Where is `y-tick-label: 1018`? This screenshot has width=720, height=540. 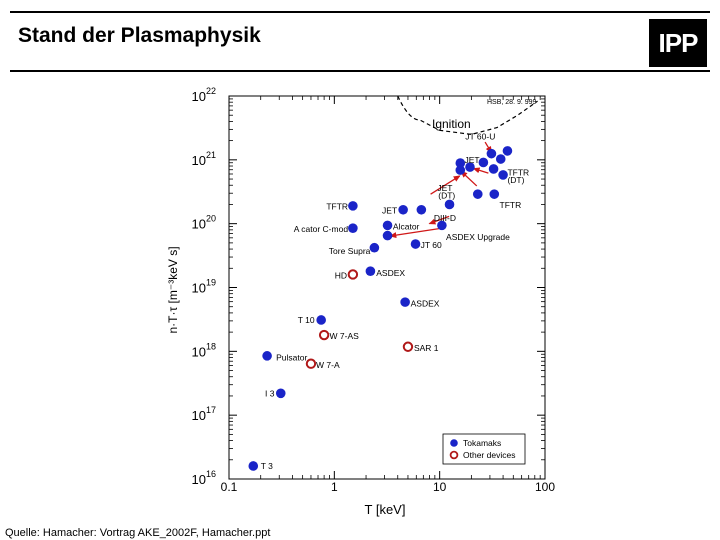 y-tick-label: 1018 is located at coordinates (204, 350).